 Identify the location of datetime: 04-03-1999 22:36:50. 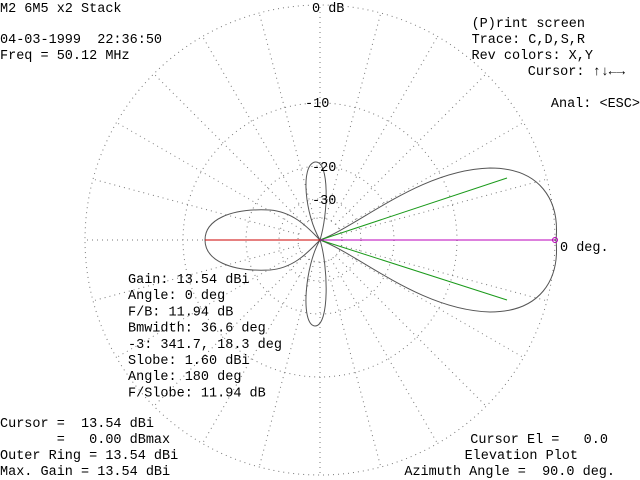
(81, 40).